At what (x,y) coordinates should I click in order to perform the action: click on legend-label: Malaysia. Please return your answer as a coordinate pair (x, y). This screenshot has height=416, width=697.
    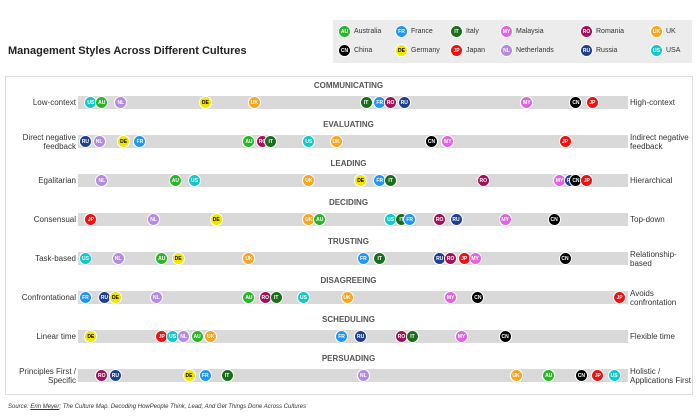
    Looking at the image, I should click on (530, 31).